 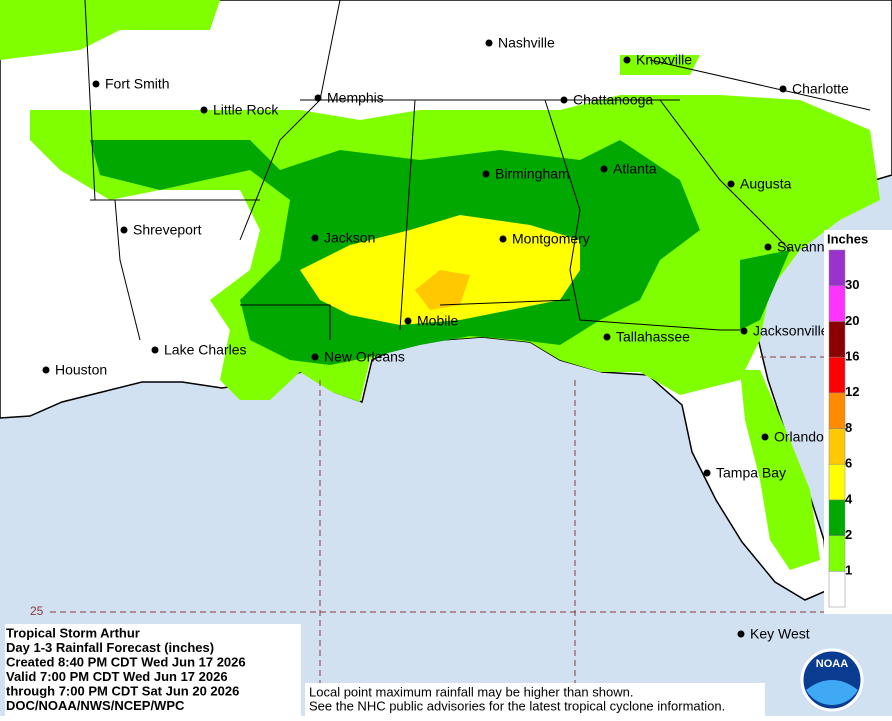 I want to click on legend-label: 4, so click(x=849, y=498).